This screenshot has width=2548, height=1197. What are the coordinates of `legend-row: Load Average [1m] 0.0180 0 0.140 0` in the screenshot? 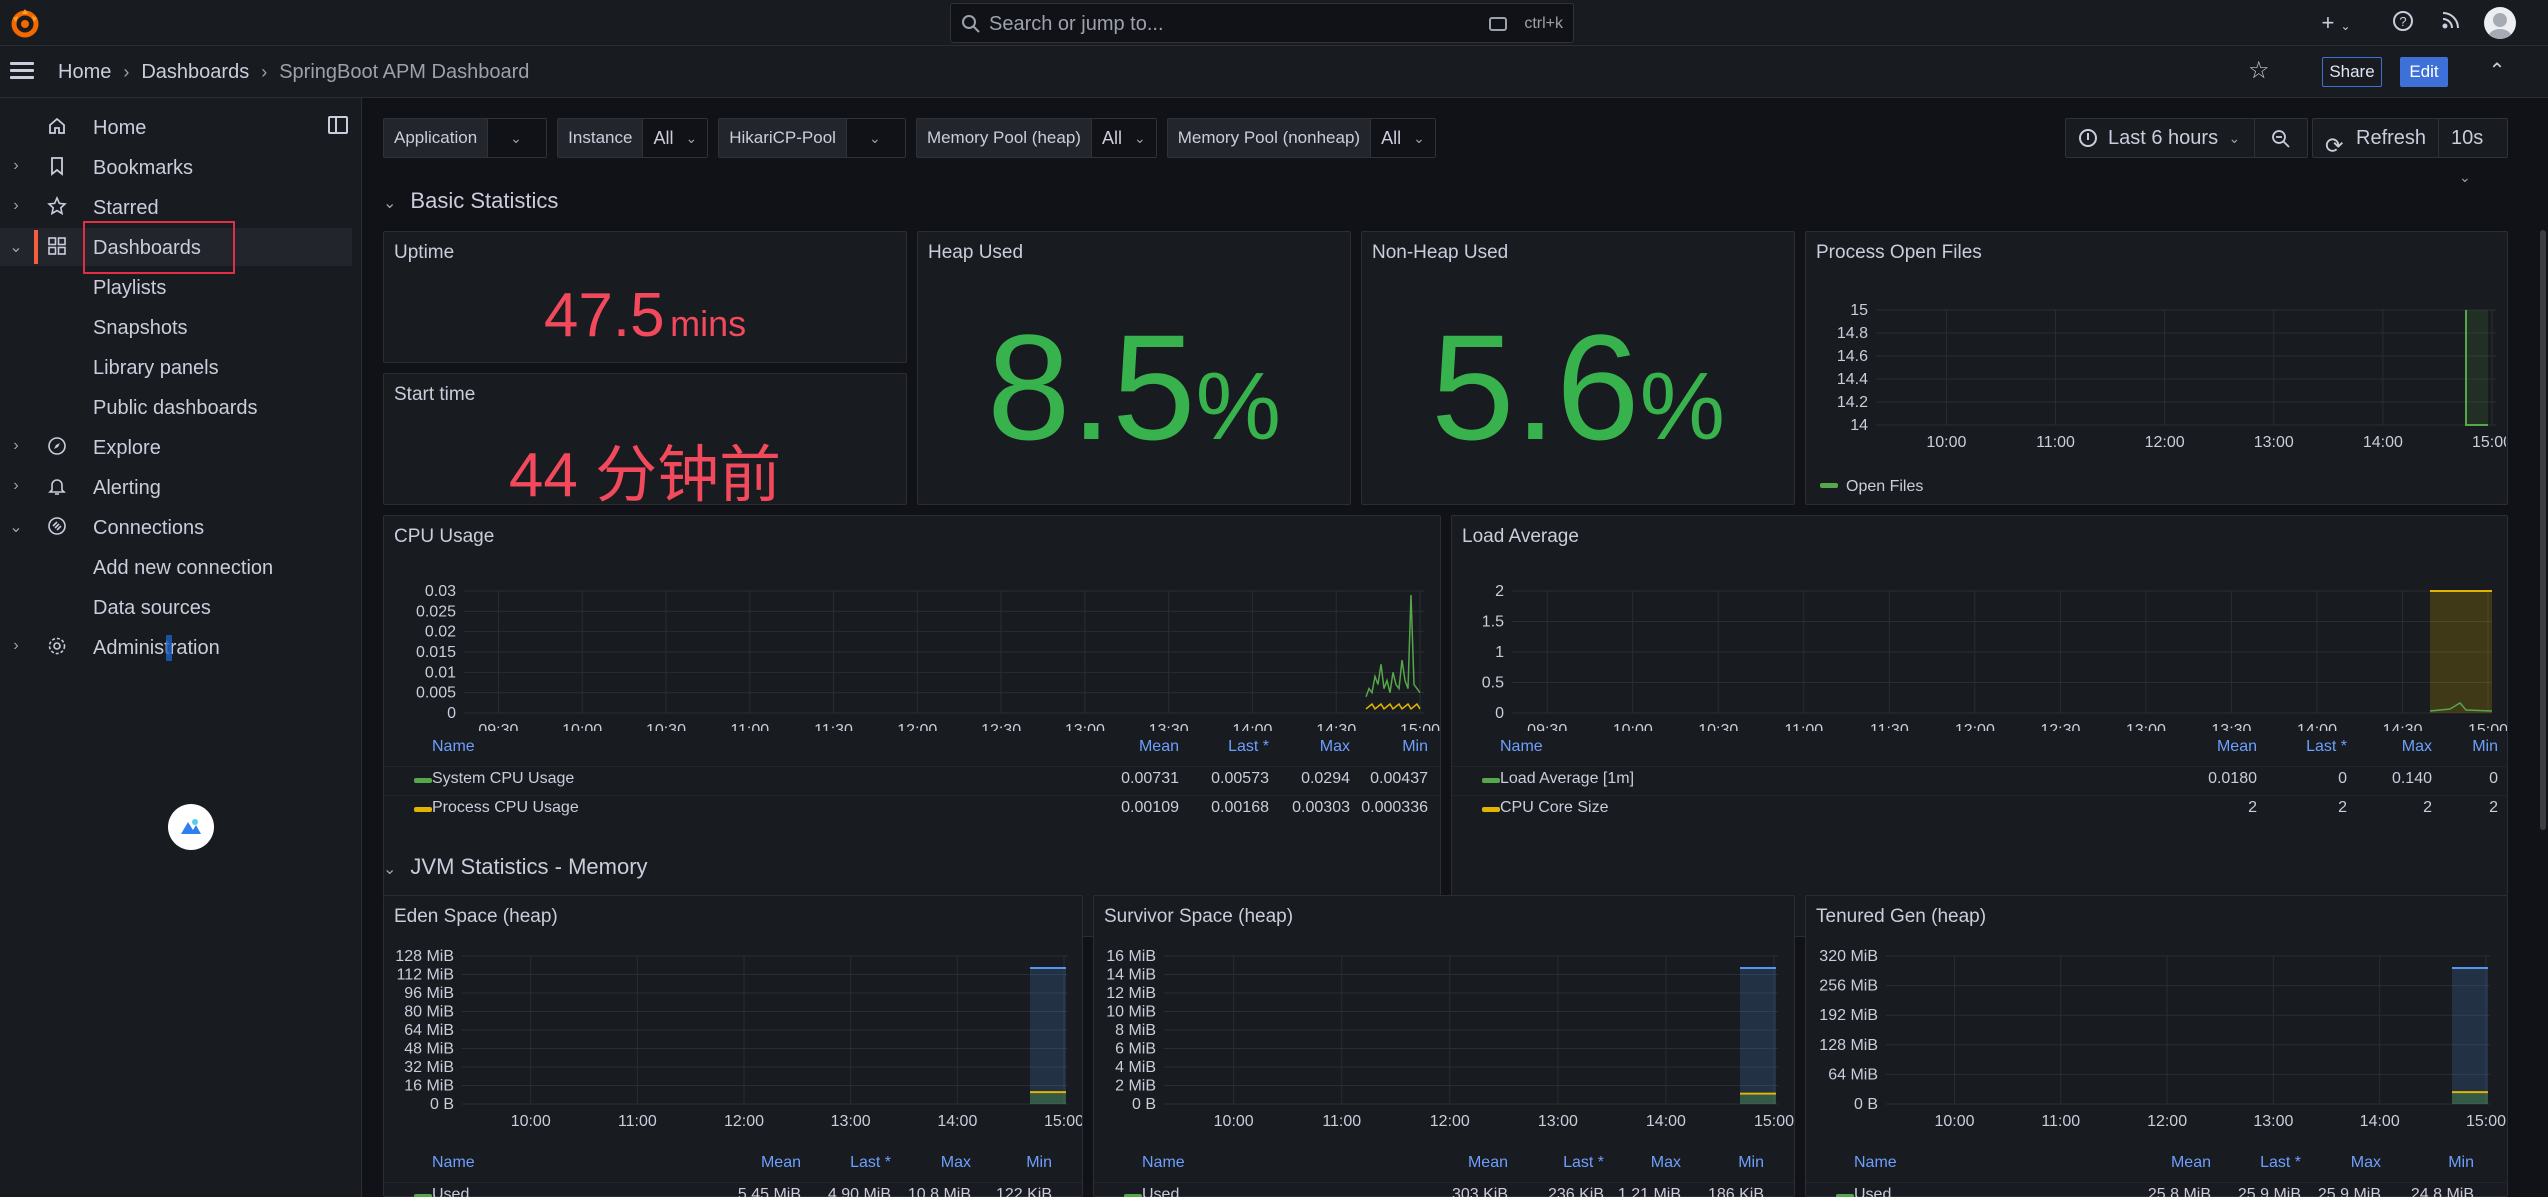 It's located at (1979, 778).